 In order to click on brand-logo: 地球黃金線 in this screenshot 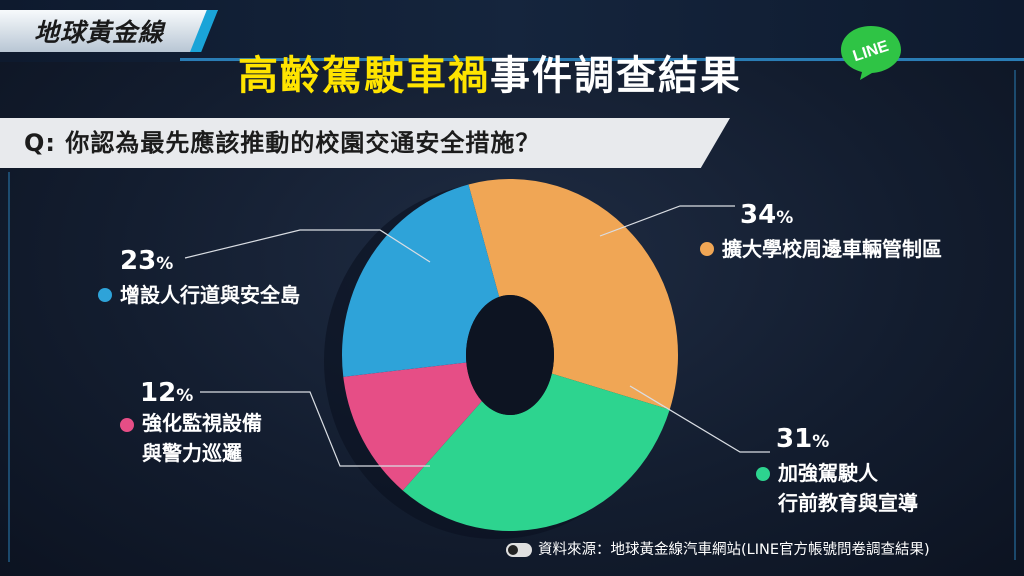, I will do `click(109, 31)`.